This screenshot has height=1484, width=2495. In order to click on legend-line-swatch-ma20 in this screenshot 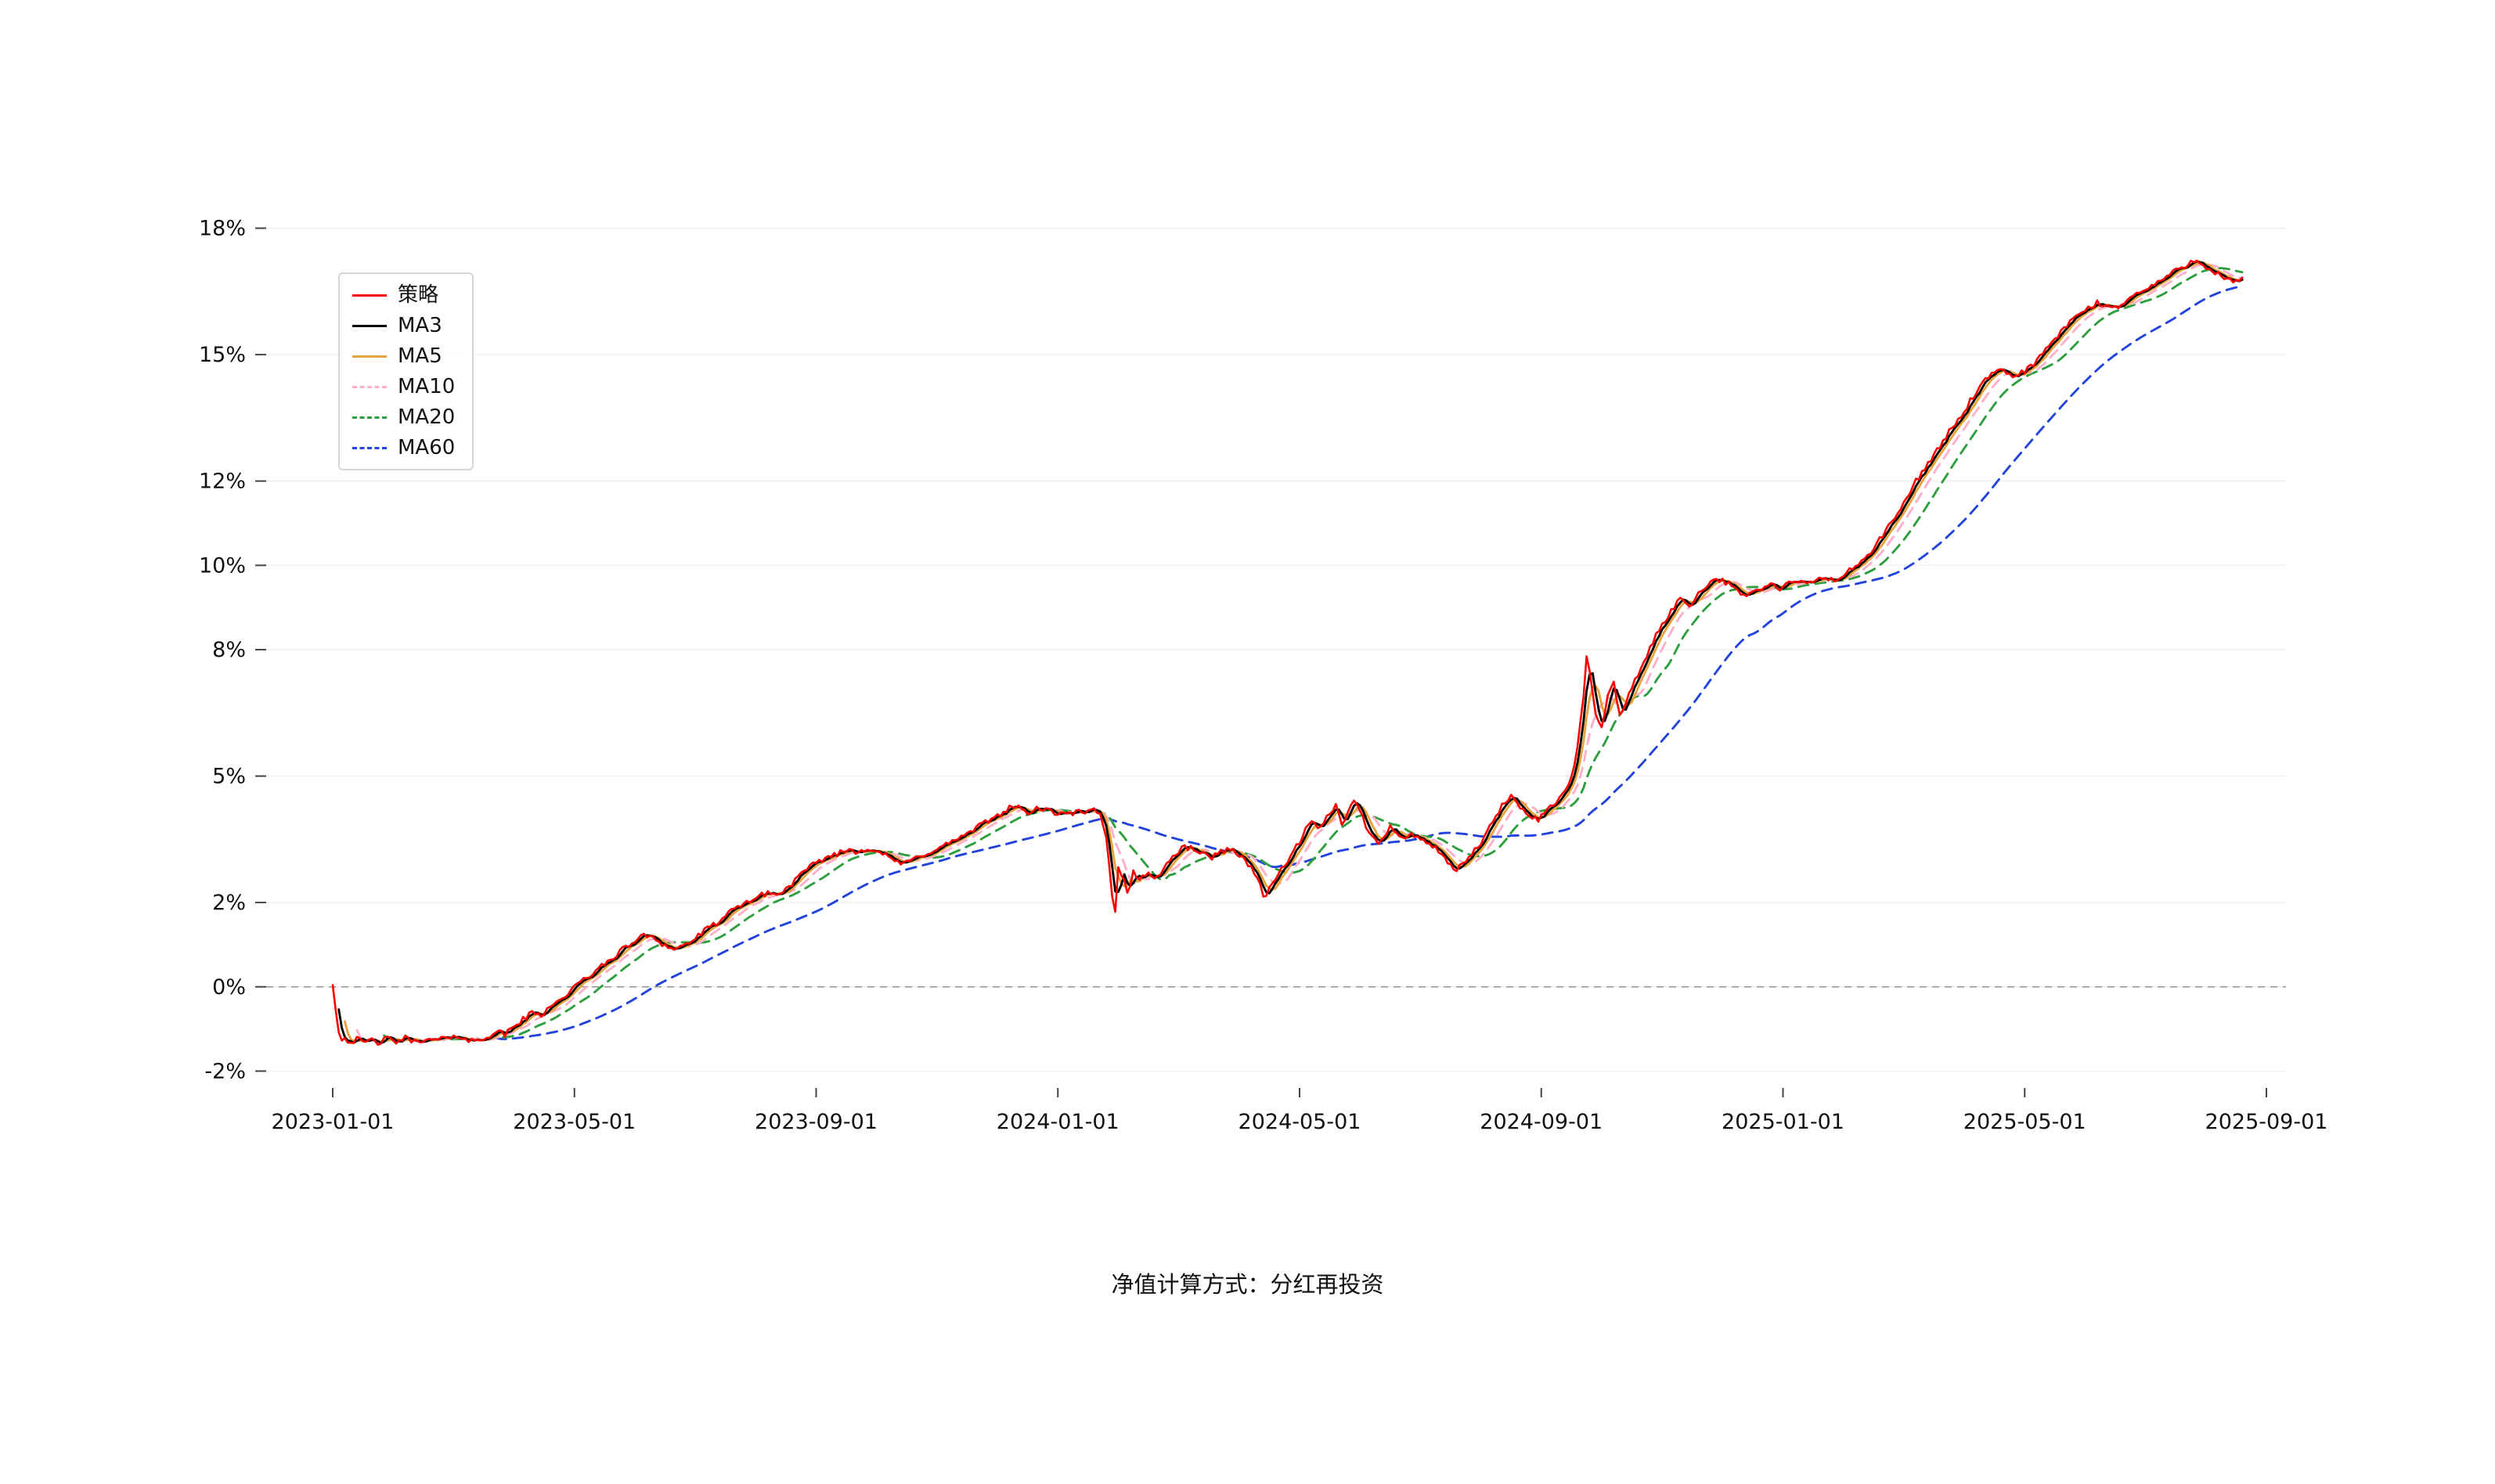, I will do `click(370, 417)`.